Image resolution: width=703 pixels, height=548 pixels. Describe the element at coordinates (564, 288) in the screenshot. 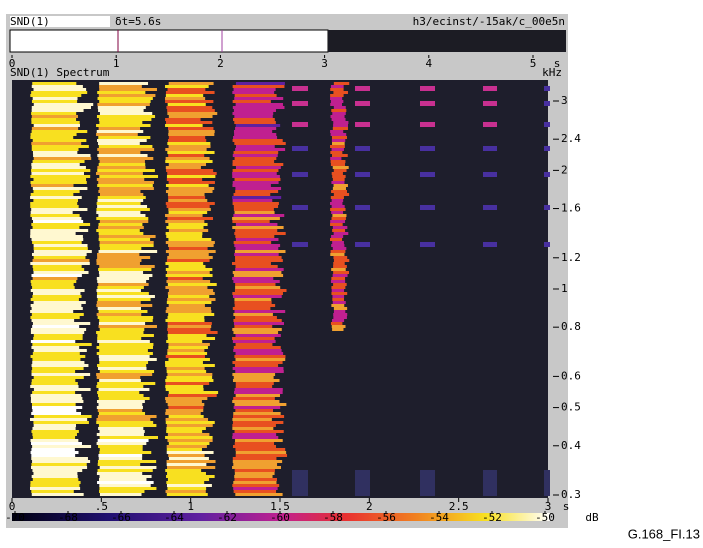

I see `freq-tick-label: 1` at that location.